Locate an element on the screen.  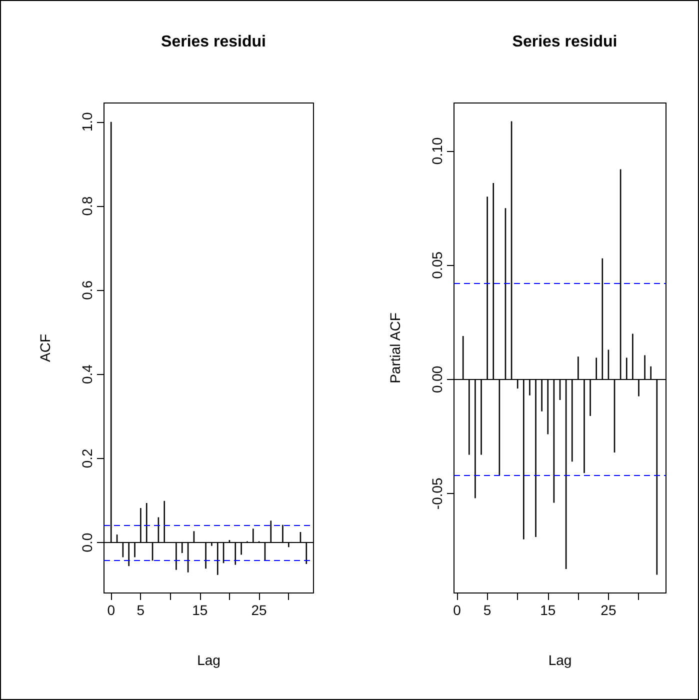
y-tick-label: 0.4 is located at coordinates (87, 374).